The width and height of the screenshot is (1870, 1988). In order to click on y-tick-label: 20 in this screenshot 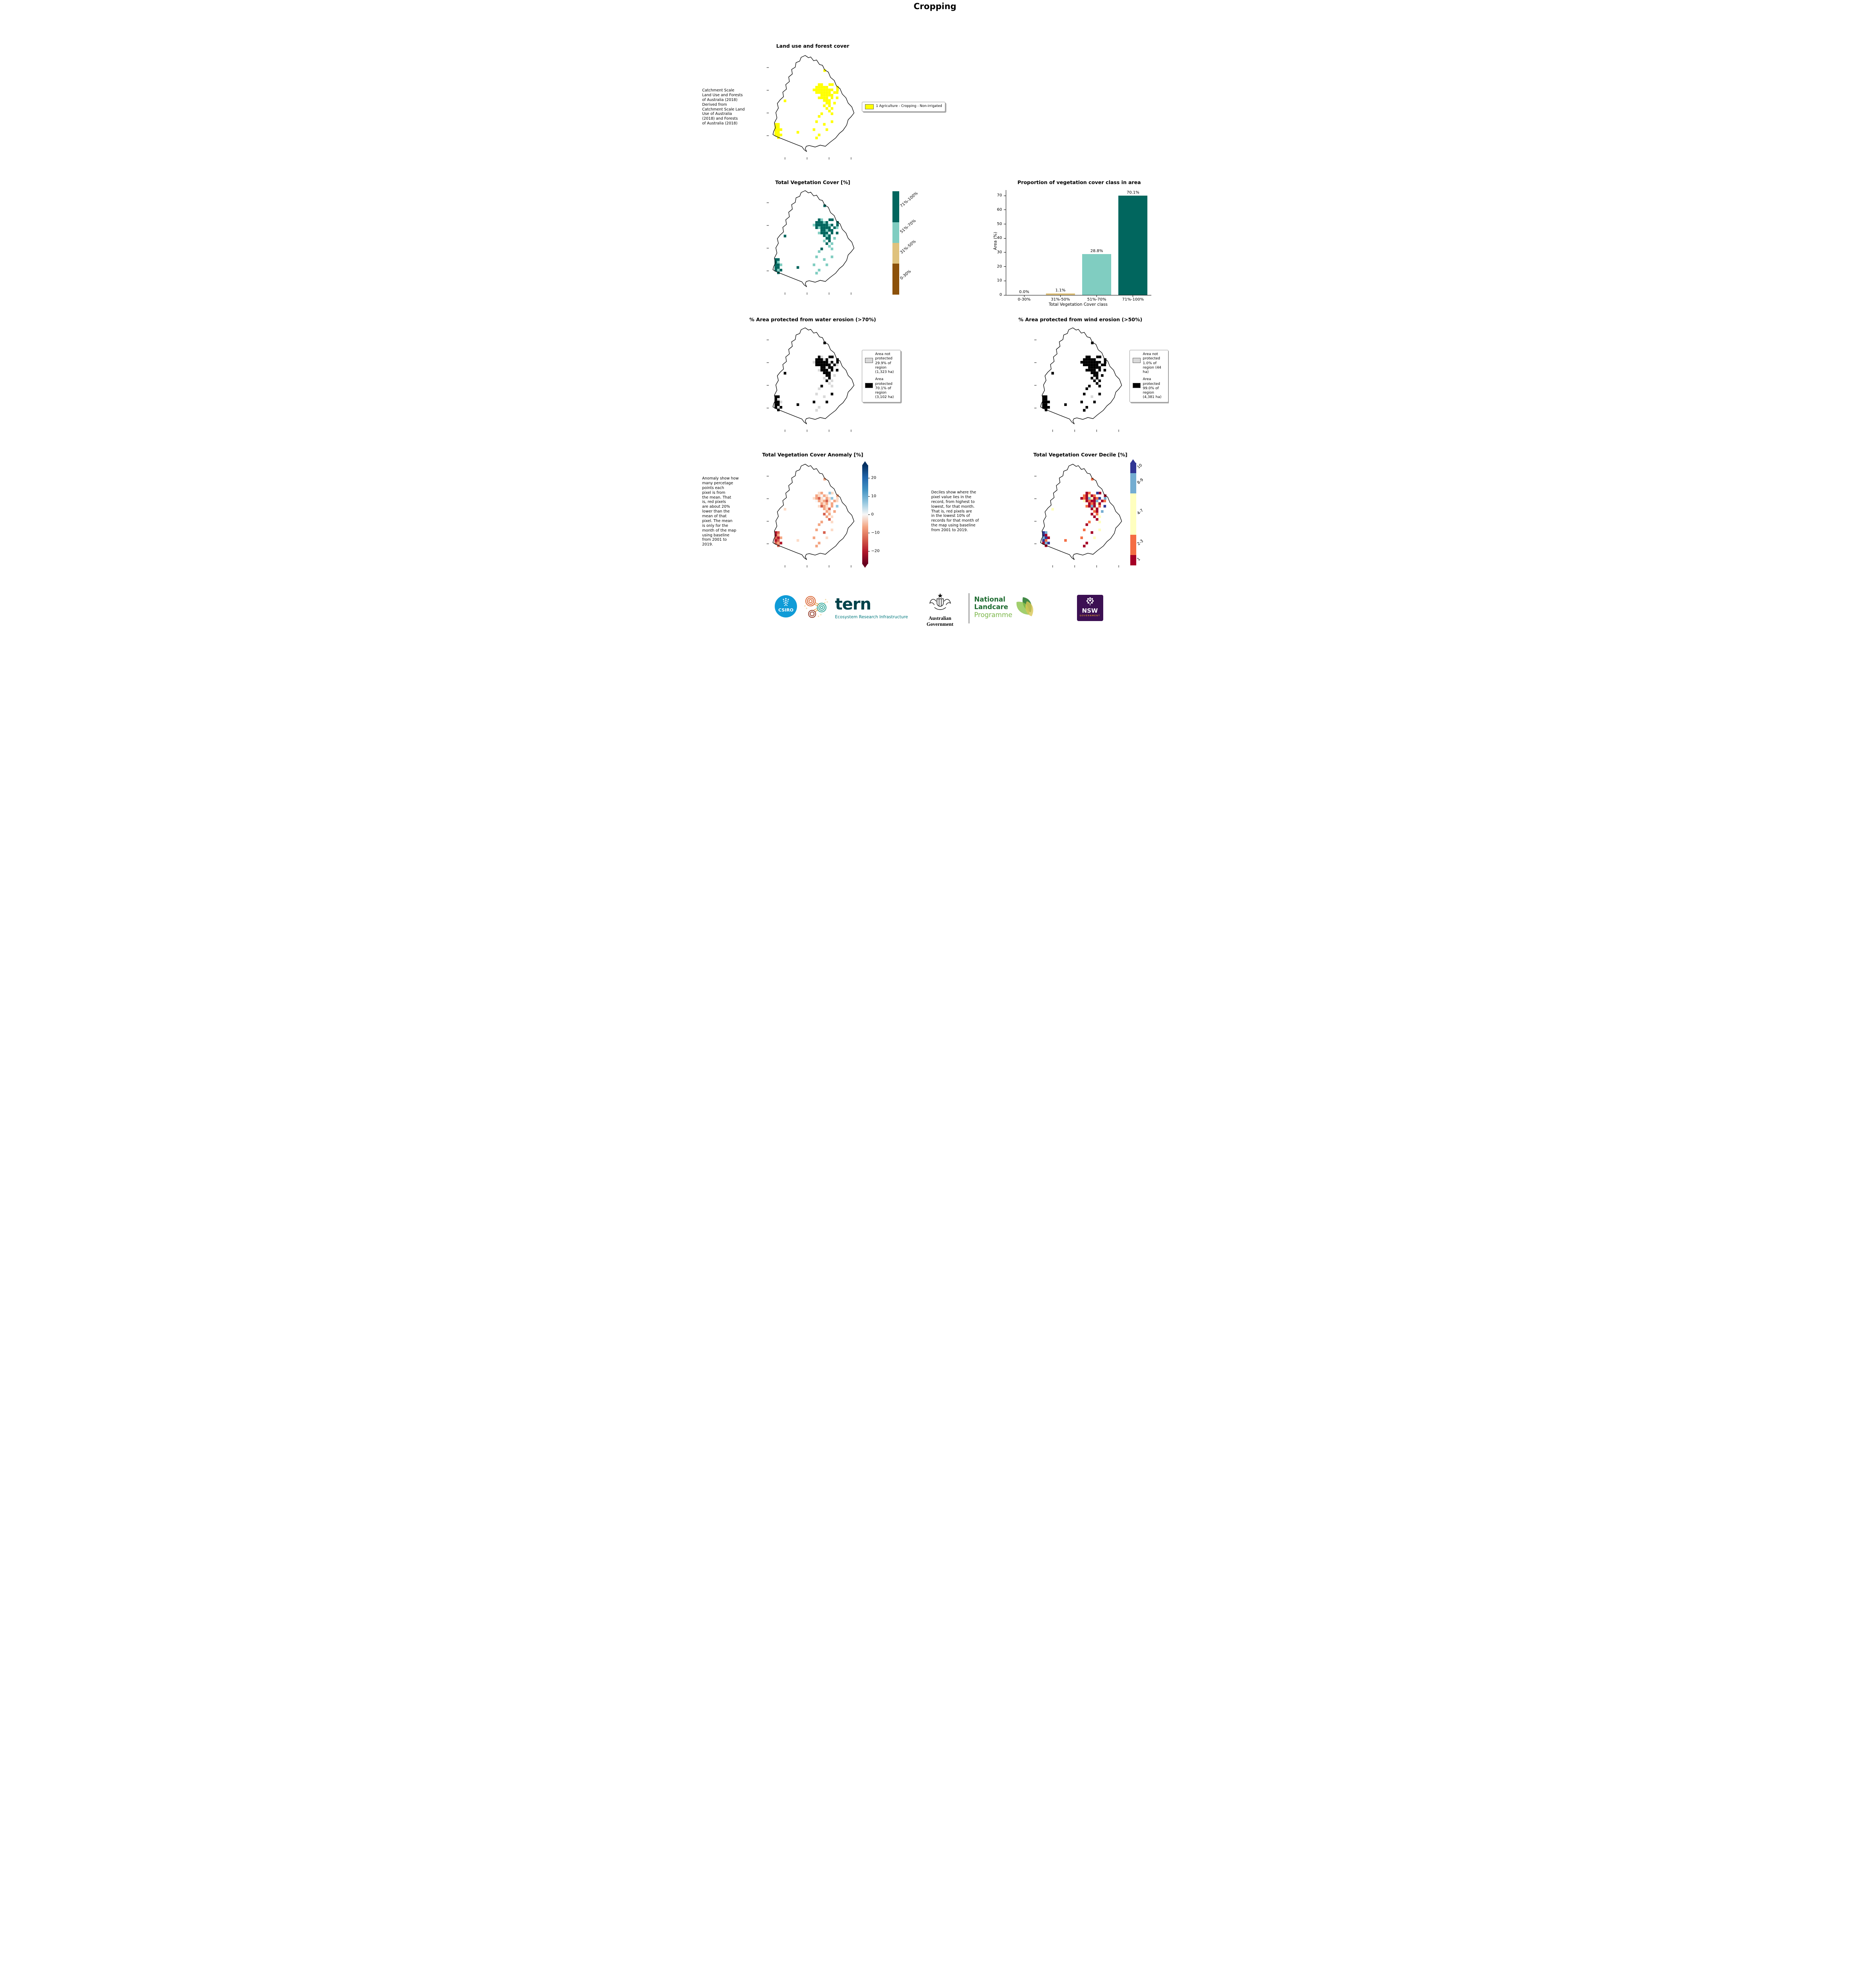, I will do `click(1000, 266)`.